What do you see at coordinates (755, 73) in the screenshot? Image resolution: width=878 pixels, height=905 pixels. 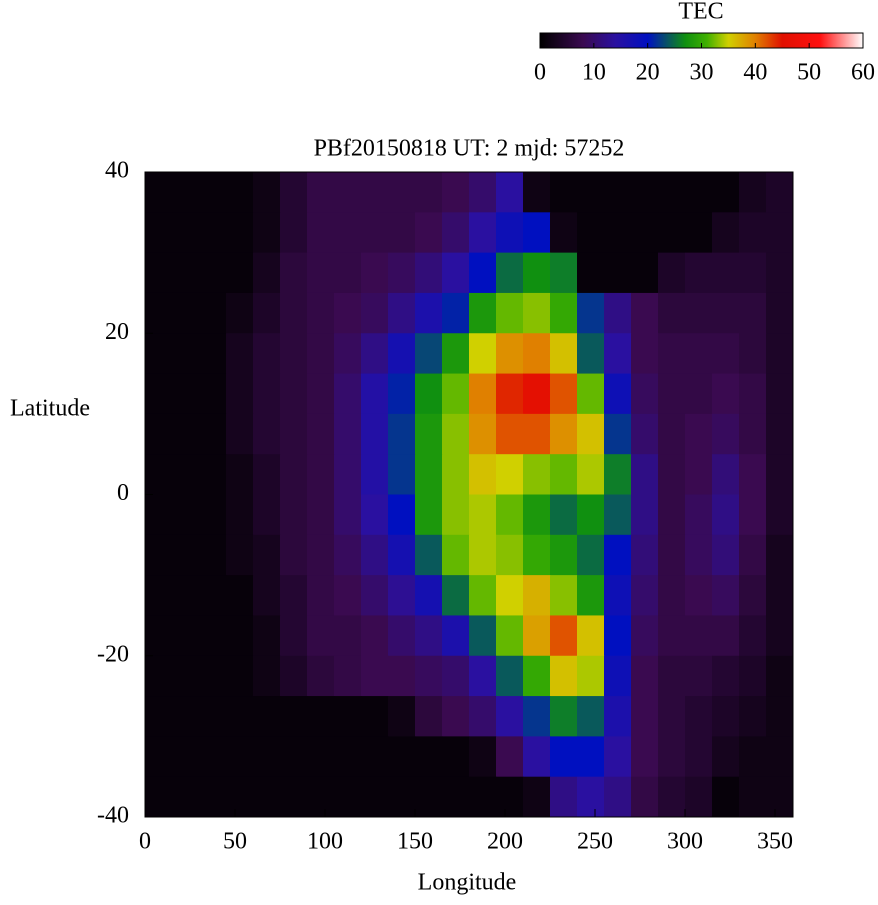 I see `colorbar-tick-label: 40` at bounding box center [755, 73].